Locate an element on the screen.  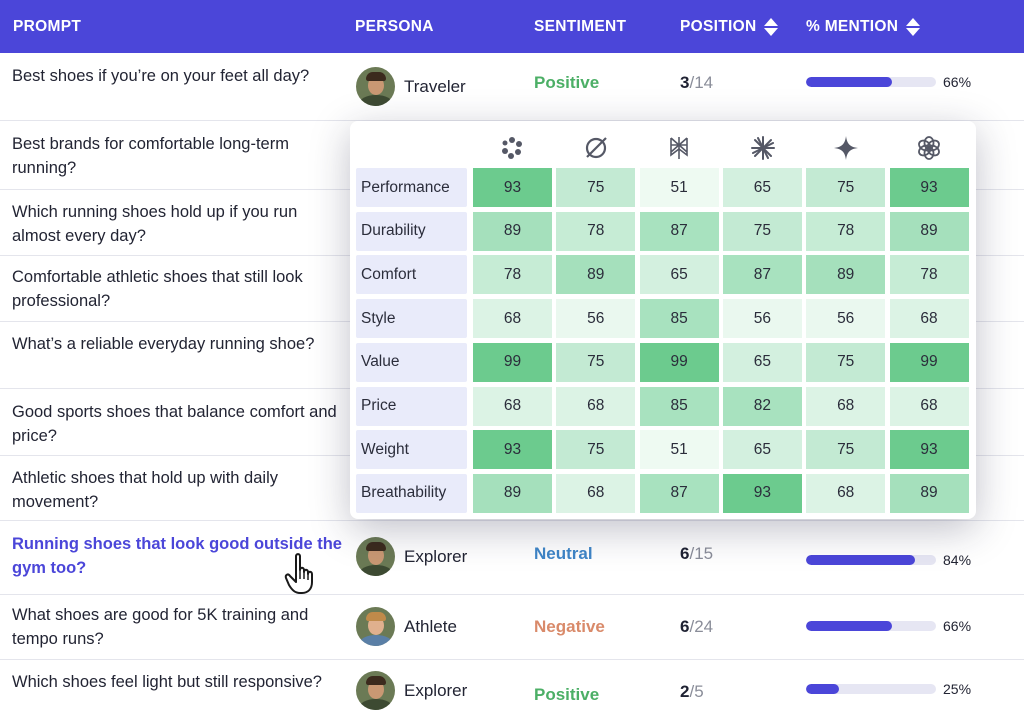
prompt-text: What’s a reliable everyday running shoe? is located at coordinates (163, 344).